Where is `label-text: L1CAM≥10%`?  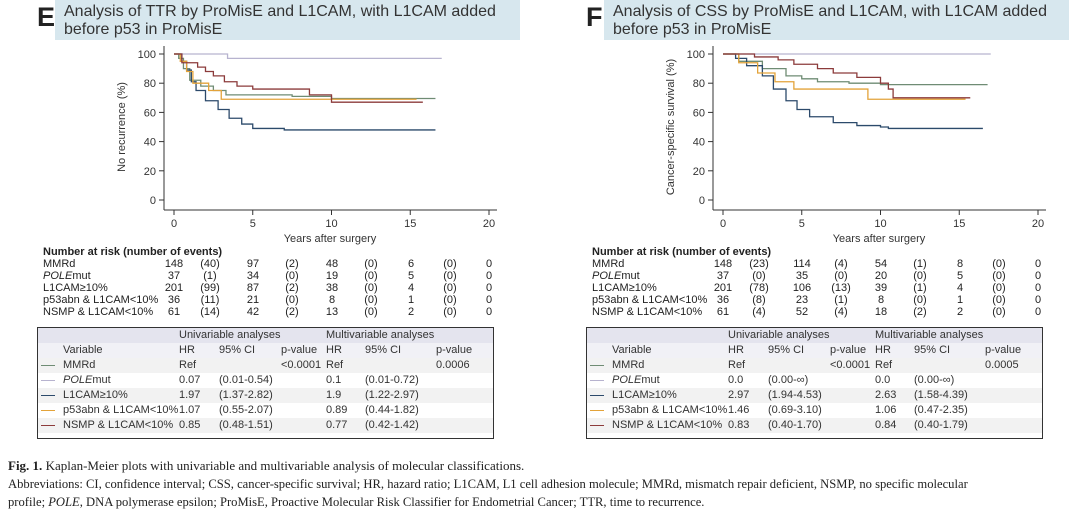 label-text: L1CAM≥10% is located at coordinates (644, 395).